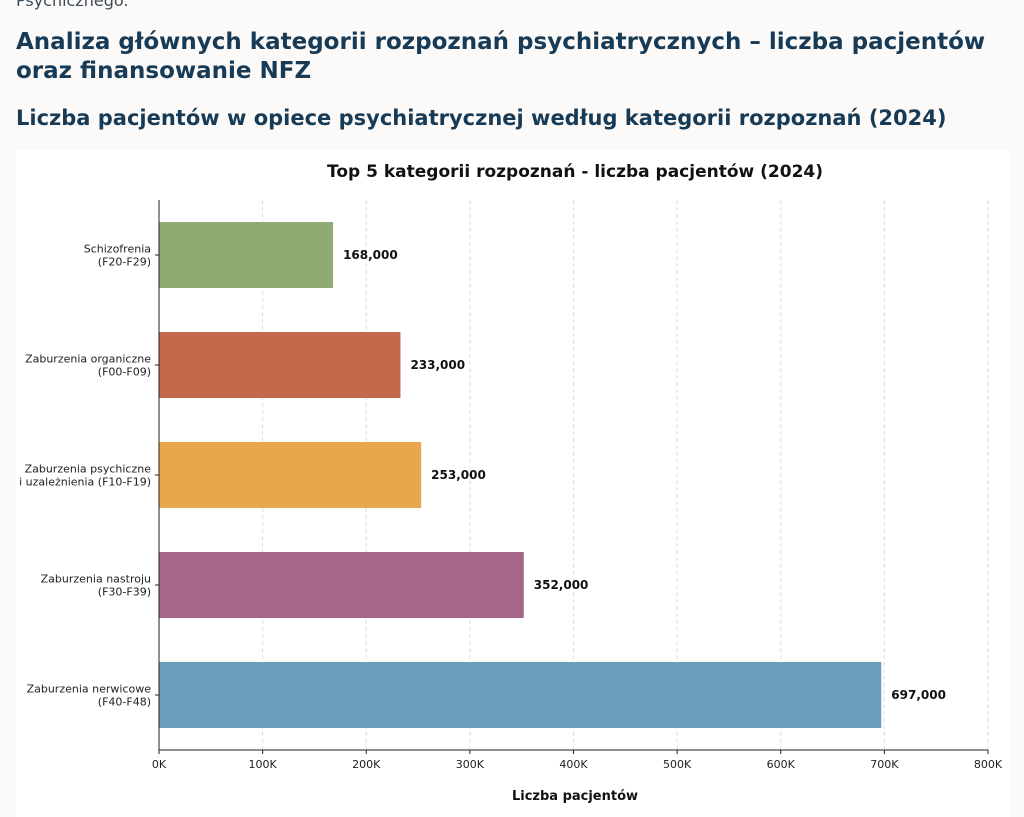  What do you see at coordinates (370, 255) in the screenshot?
I see `data-label: 168,000` at bounding box center [370, 255].